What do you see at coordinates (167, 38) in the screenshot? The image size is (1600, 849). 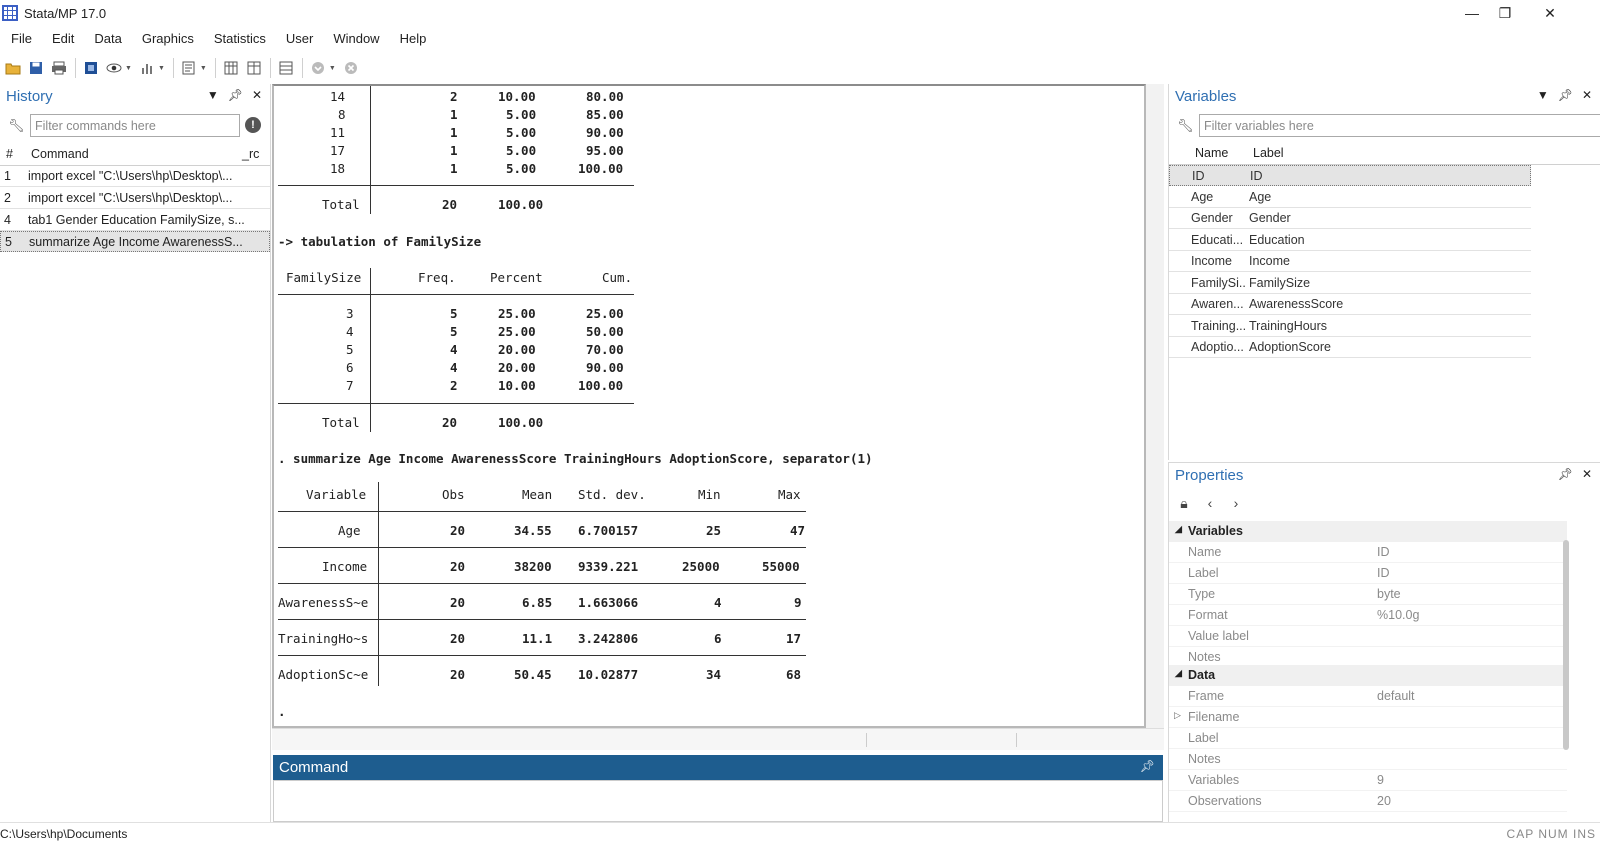 I see `menu-graphics: Graphics` at bounding box center [167, 38].